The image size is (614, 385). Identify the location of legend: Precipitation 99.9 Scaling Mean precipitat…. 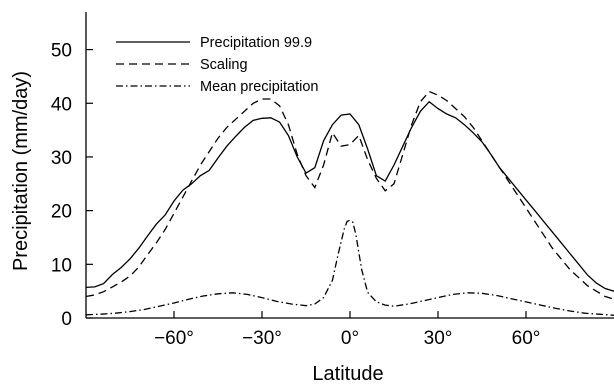
(217, 65).